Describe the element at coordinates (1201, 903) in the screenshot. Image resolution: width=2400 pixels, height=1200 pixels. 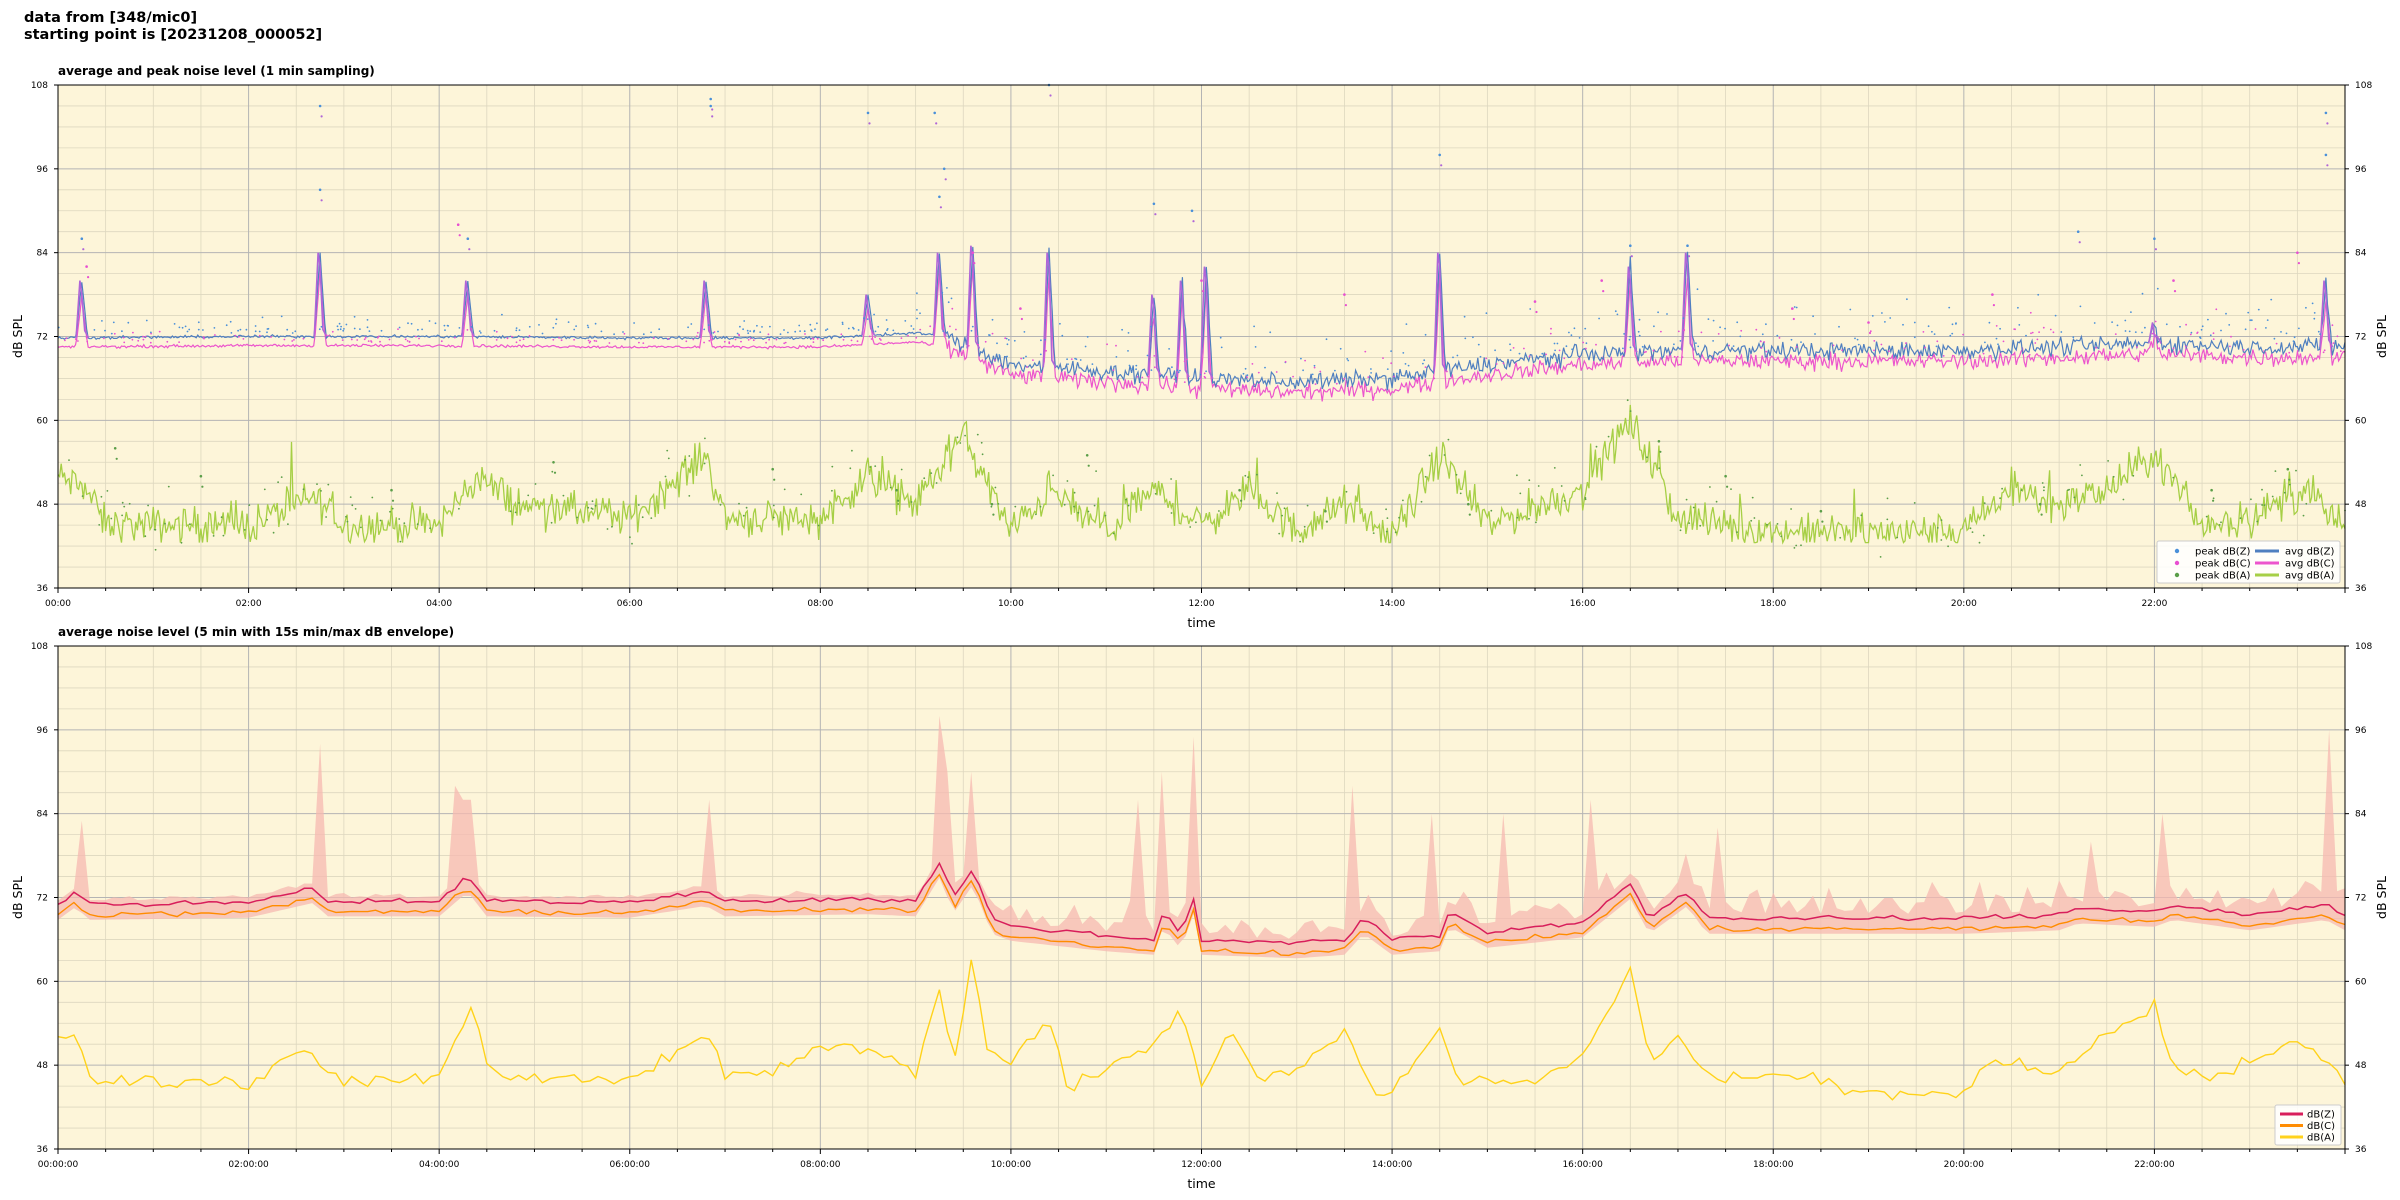
I see `series-dbz` at that location.